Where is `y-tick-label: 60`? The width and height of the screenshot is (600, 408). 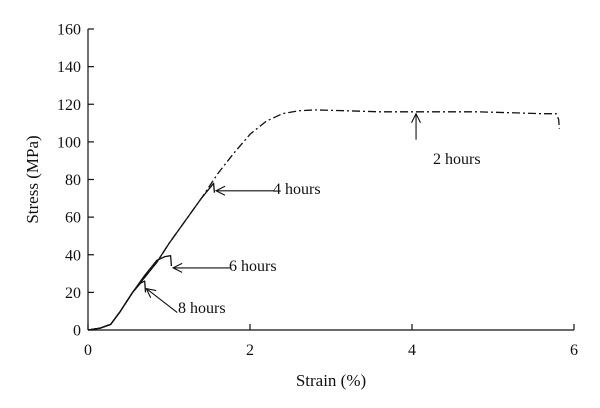 y-tick-label: 60 is located at coordinates (73, 218).